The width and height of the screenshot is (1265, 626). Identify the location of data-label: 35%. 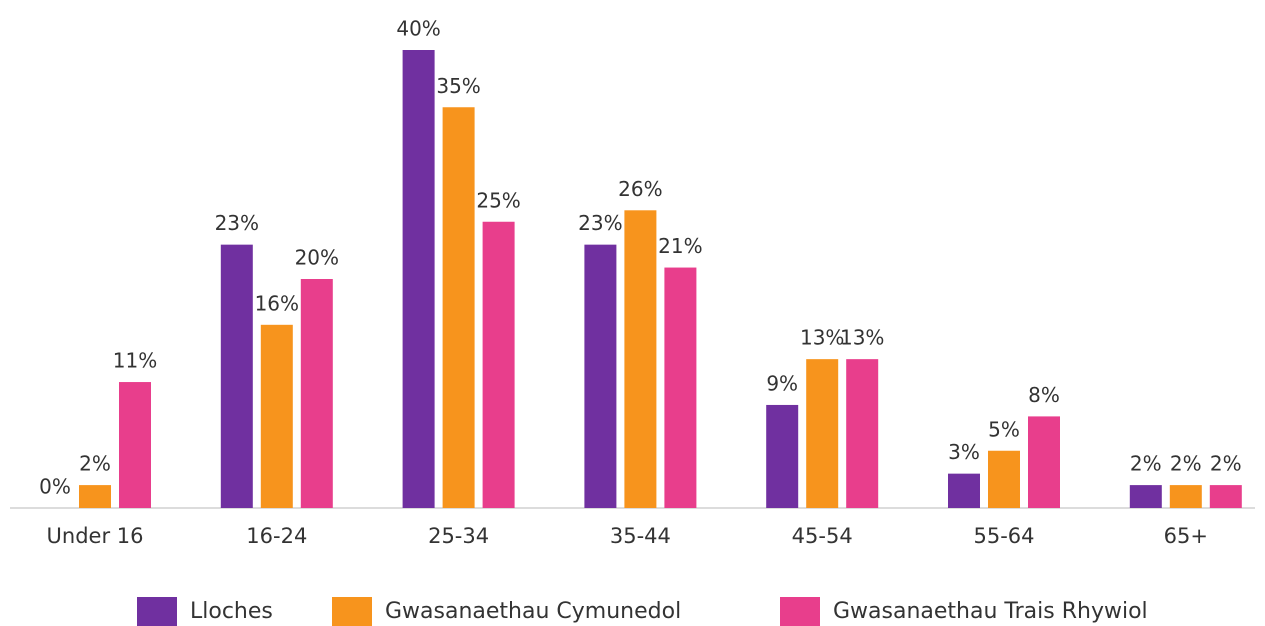
(458, 86).